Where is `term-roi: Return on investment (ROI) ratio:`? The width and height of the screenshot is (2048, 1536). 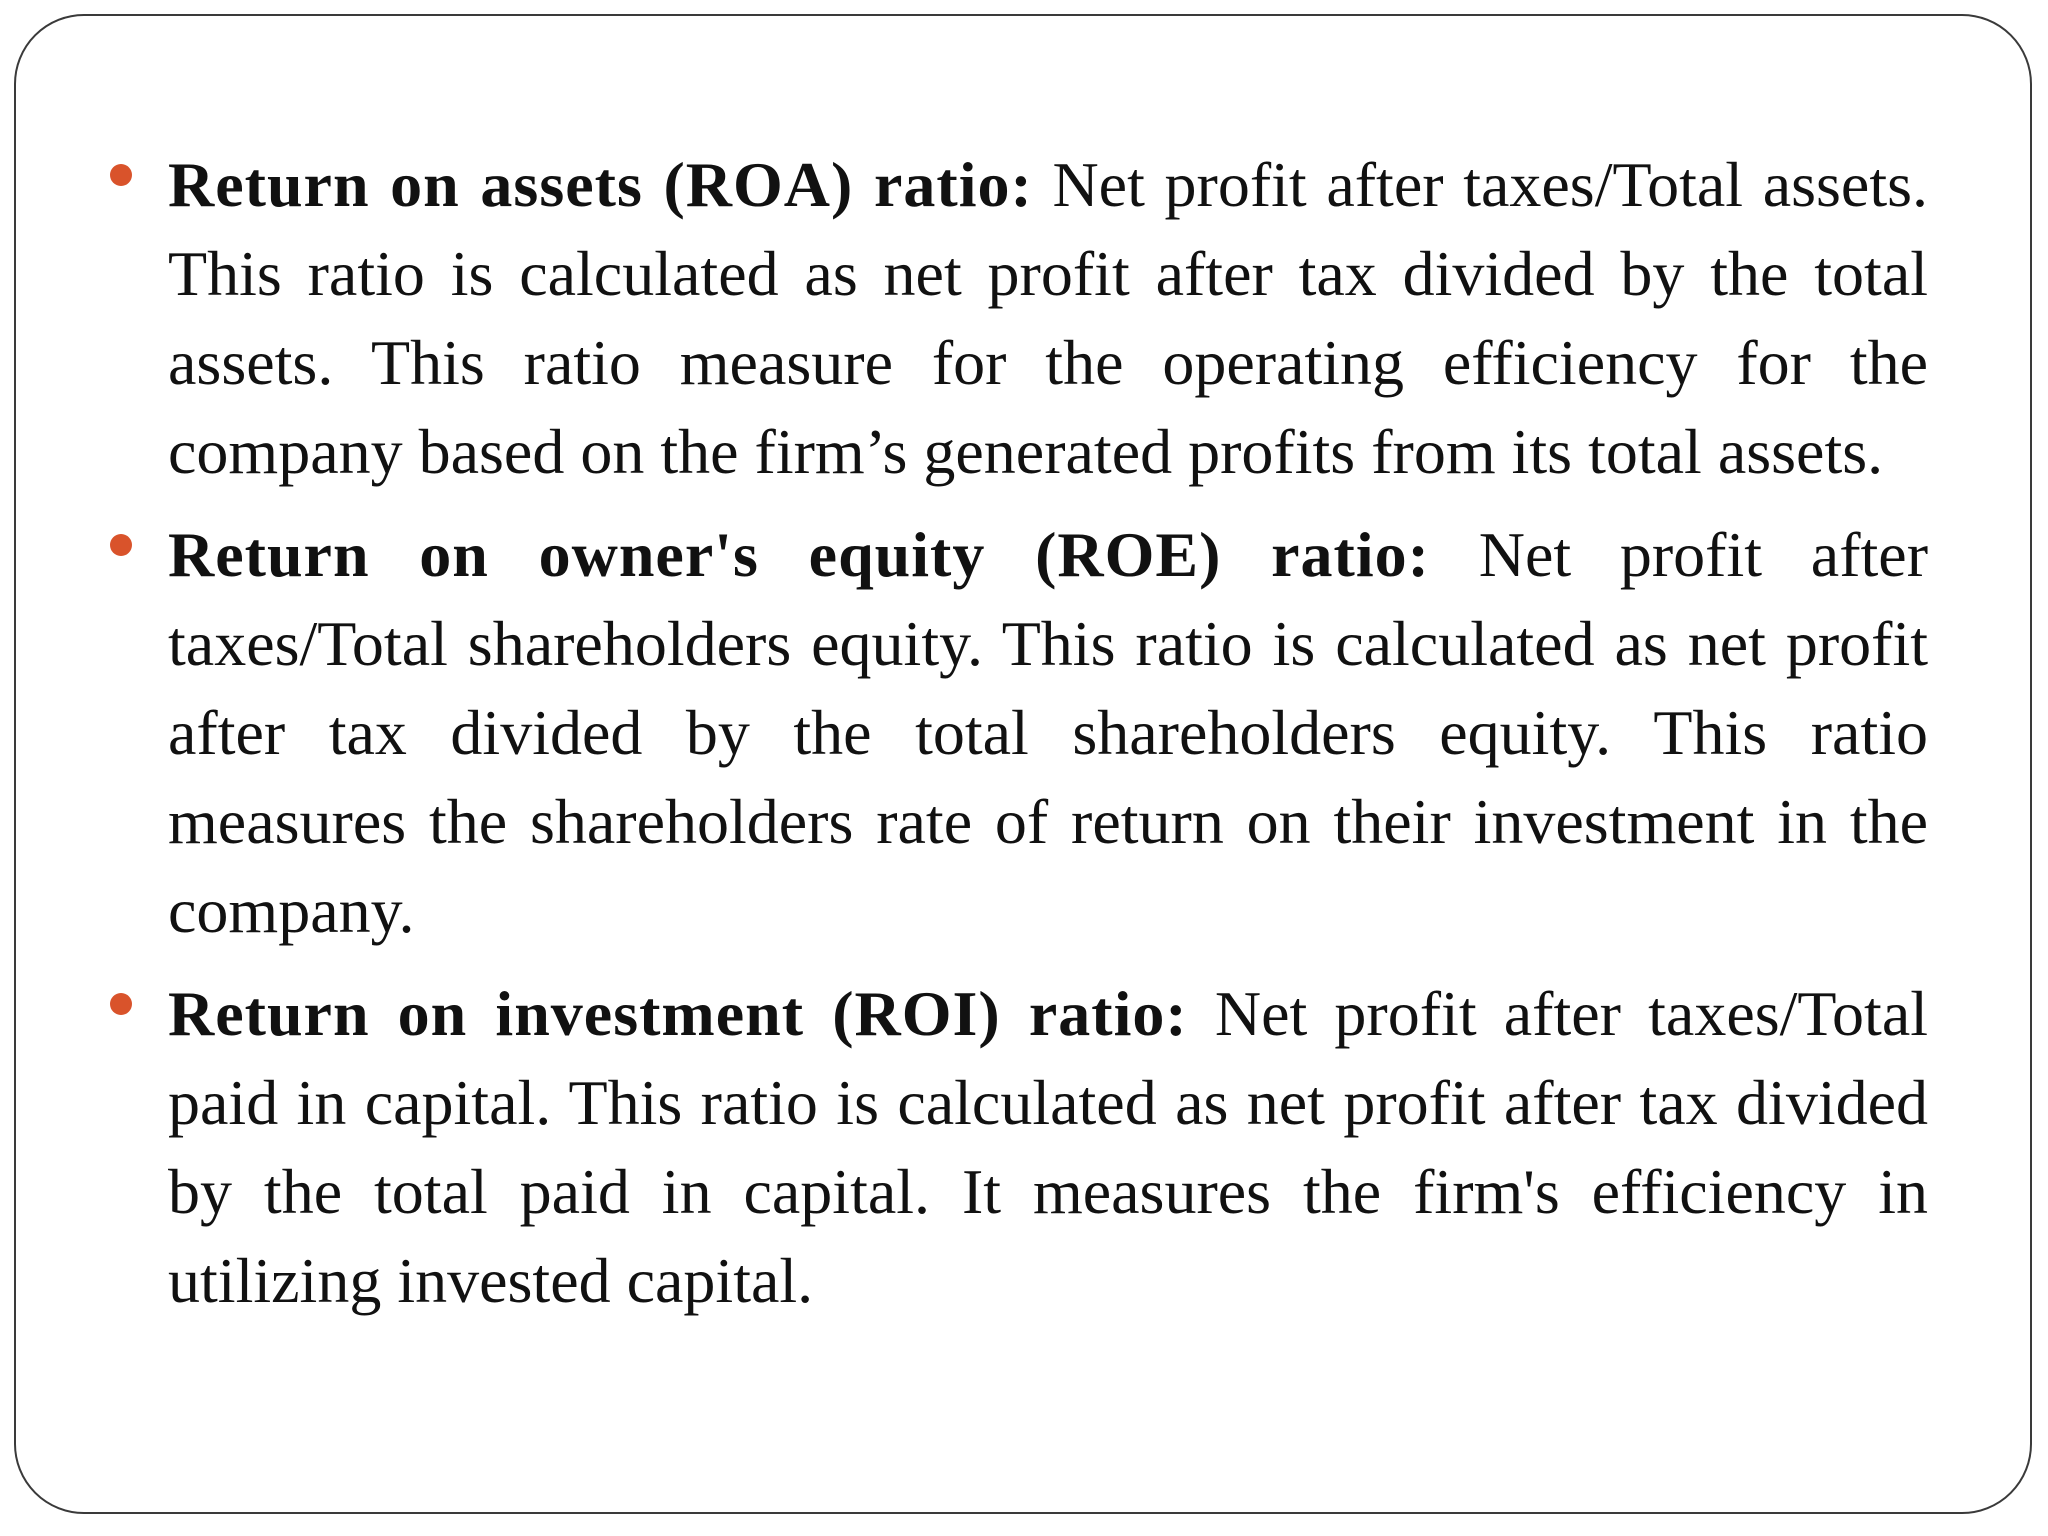 term-roi: Return on investment (ROI) ratio: is located at coordinates (678, 1013).